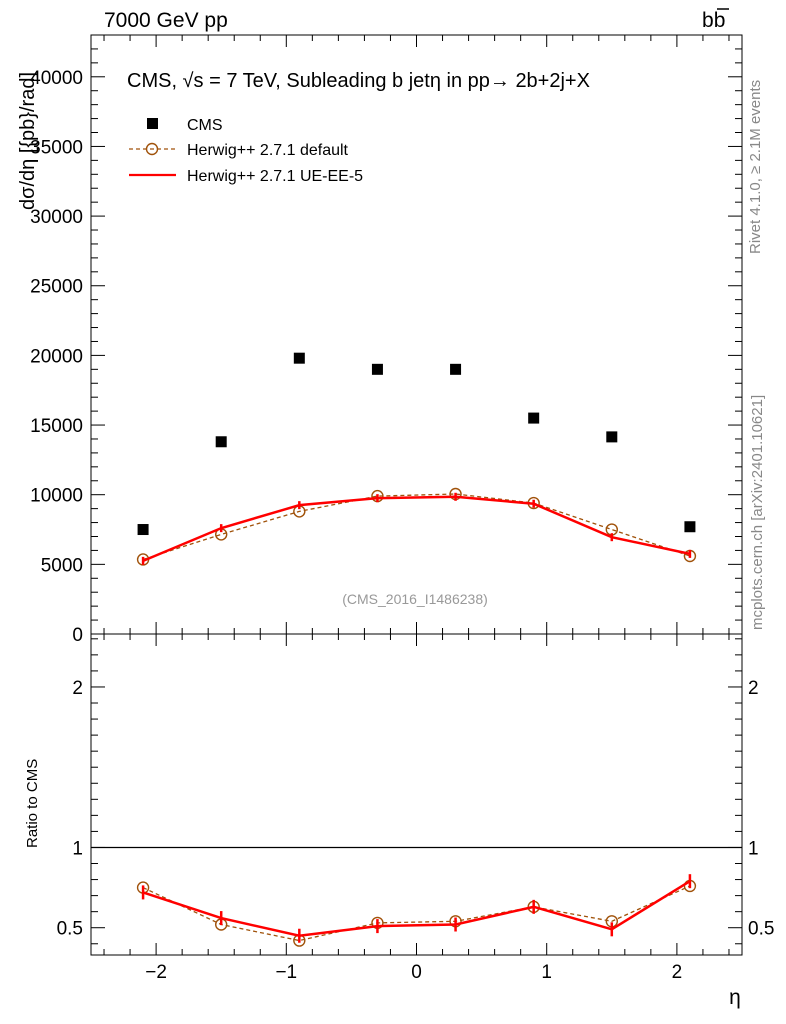 The width and height of the screenshot is (786, 1024). Describe the element at coordinates (62, 565) in the screenshot. I see `y-tick-label: 5000` at that location.